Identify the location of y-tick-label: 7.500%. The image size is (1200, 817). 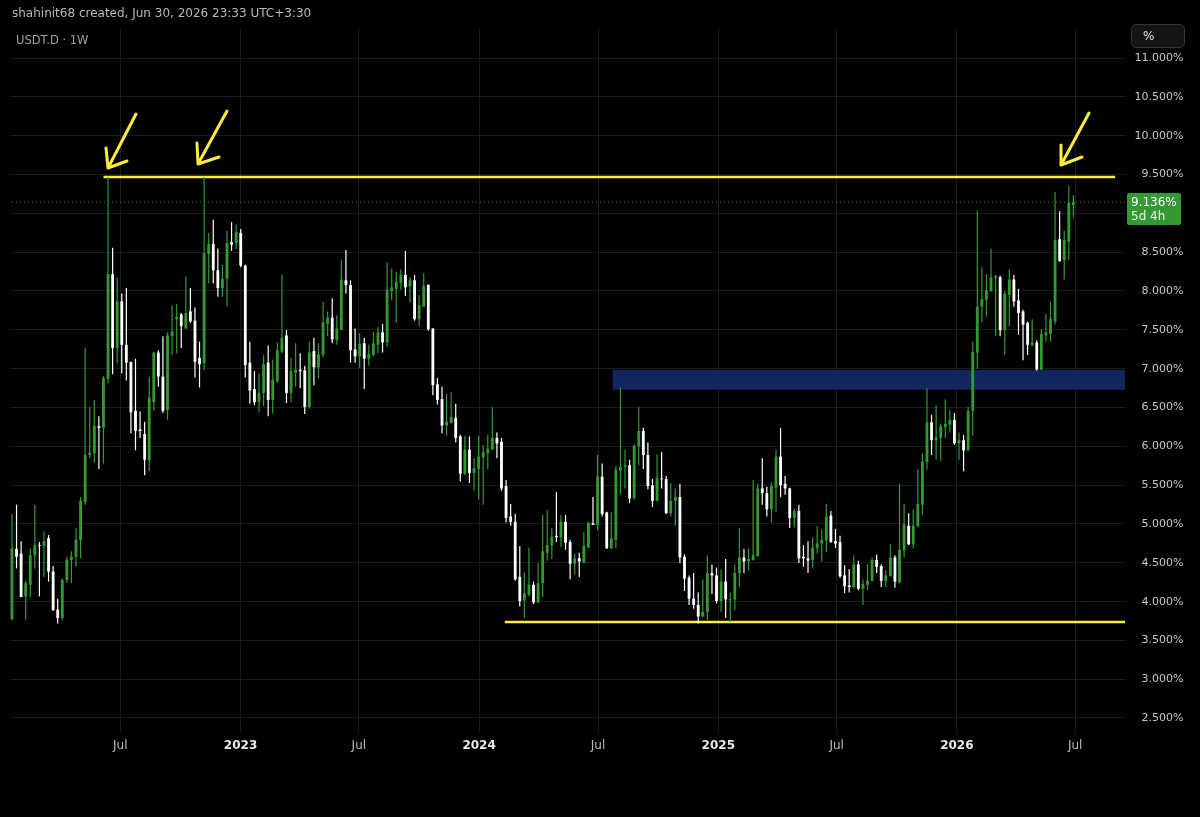
(1162, 329).